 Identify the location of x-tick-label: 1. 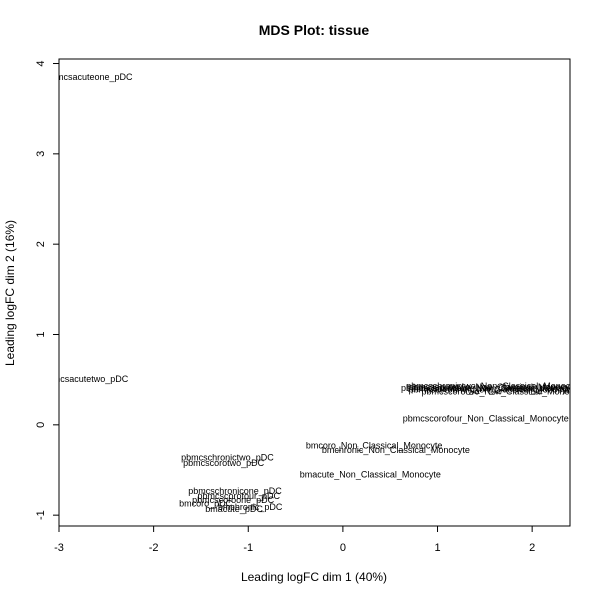
(437, 548).